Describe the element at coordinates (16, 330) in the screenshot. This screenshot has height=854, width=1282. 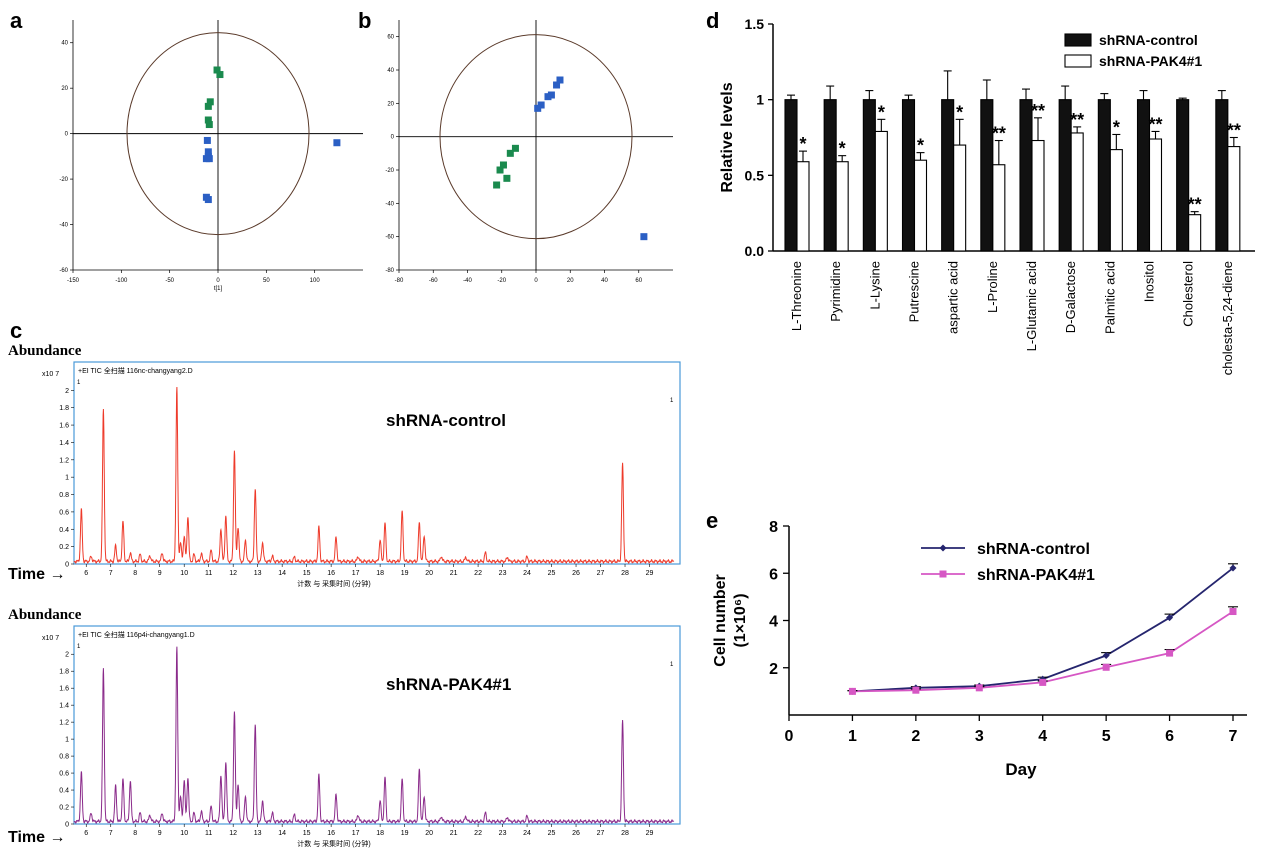
I see `panel-label-c: c` at that location.